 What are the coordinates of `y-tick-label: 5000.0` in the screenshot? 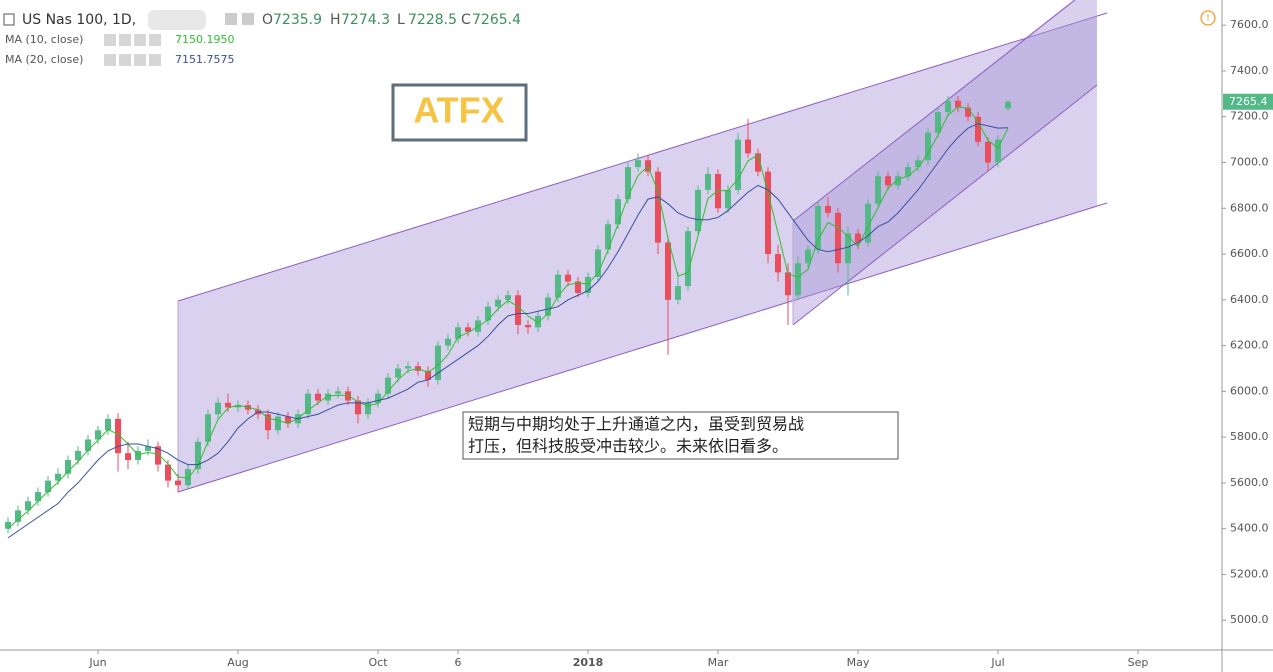 It's located at (1249, 619).